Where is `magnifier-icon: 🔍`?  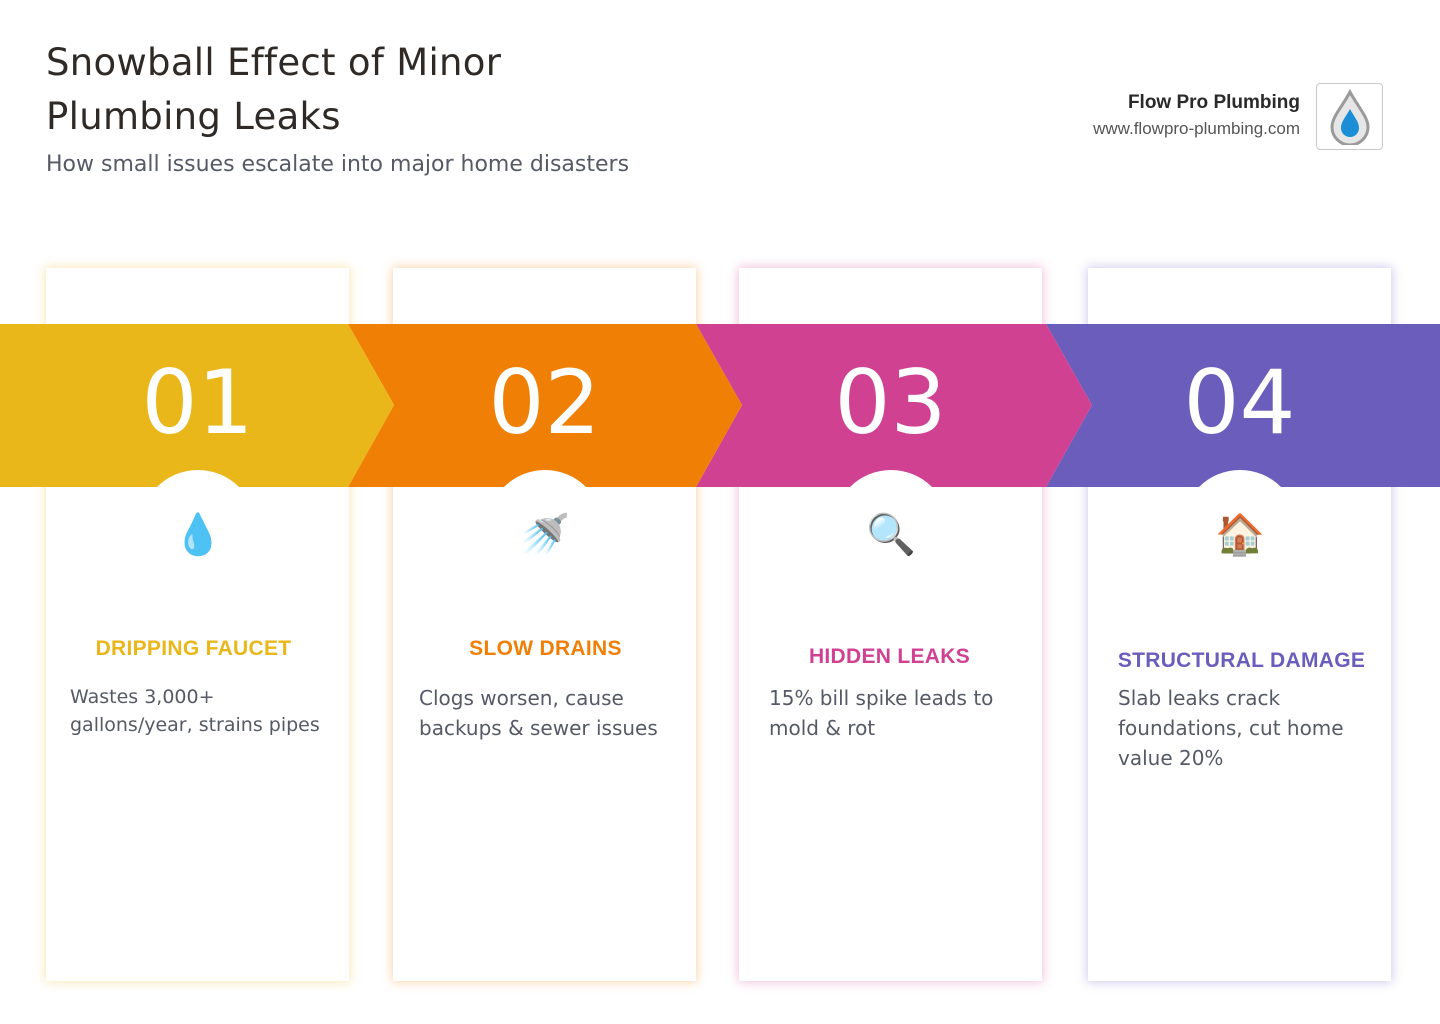 magnifier-icon: 🔍 is located at coordinates (891, 535).